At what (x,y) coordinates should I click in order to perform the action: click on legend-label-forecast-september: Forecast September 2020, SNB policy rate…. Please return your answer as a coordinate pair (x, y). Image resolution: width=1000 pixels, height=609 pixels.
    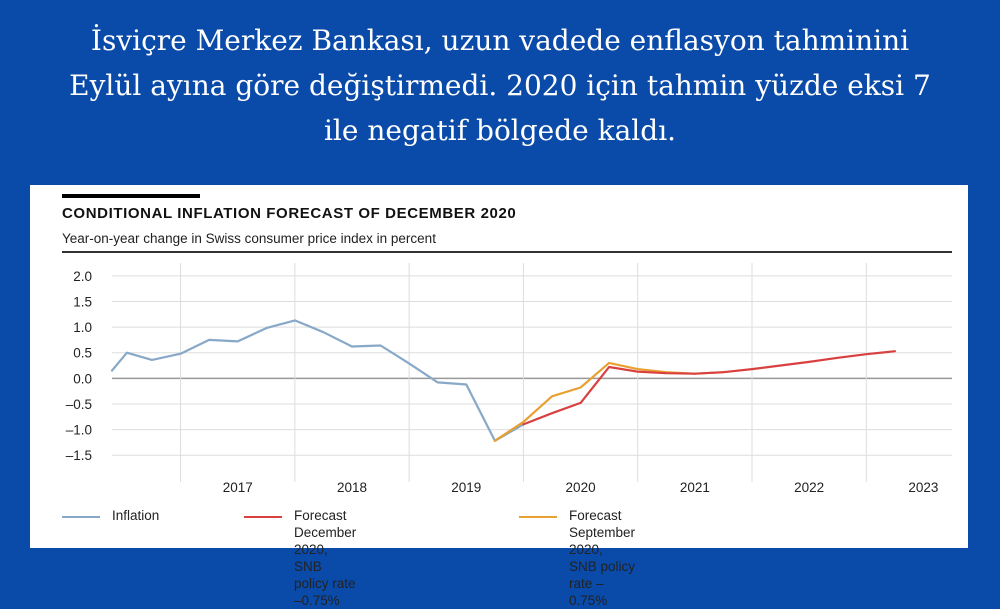
    Looking at the image, I should click on (602, 558).